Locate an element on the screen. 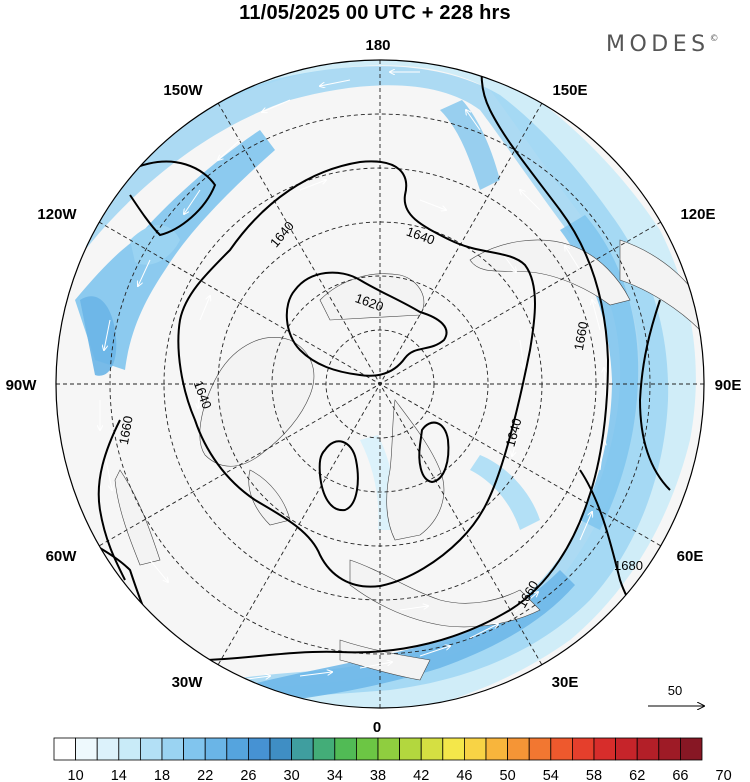 This screenshot has width=750, height=782. brand-logo: MODES© is located at coordinates (662, 44).